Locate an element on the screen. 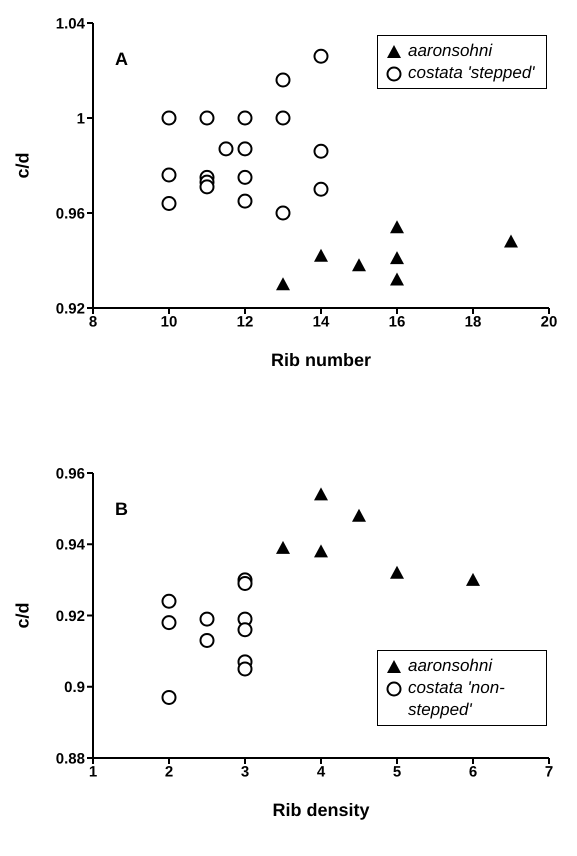  y-tick-label: 1.04 is located at coordinates (71, 23).